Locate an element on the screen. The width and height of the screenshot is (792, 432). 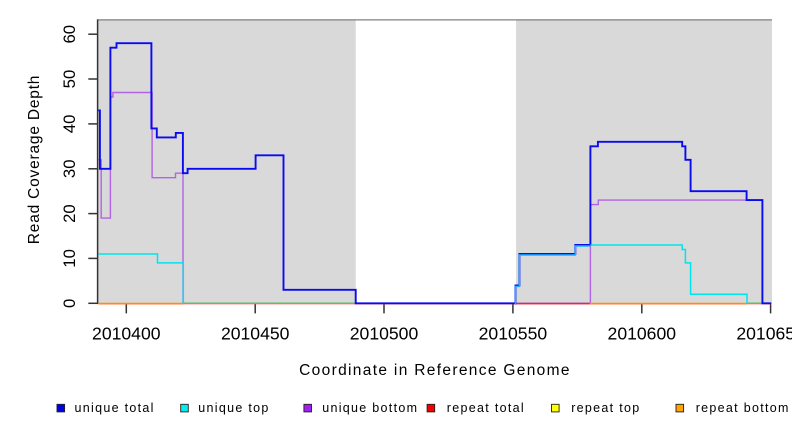
svg-text: 20 is located at coordinates (69, 213).